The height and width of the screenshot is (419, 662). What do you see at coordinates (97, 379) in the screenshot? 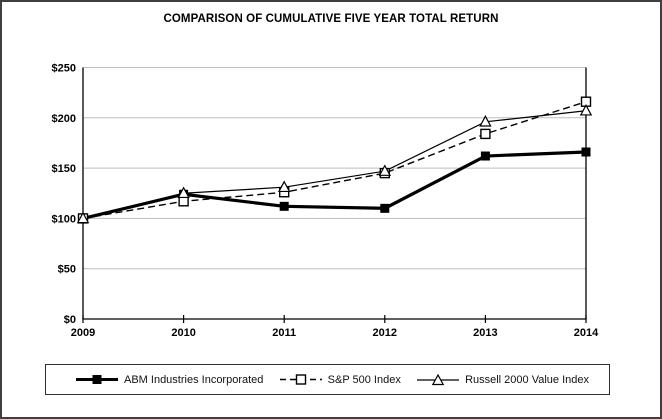
I see `thick-line-filled-square-marker-icon` at bounding box center [97, 379].